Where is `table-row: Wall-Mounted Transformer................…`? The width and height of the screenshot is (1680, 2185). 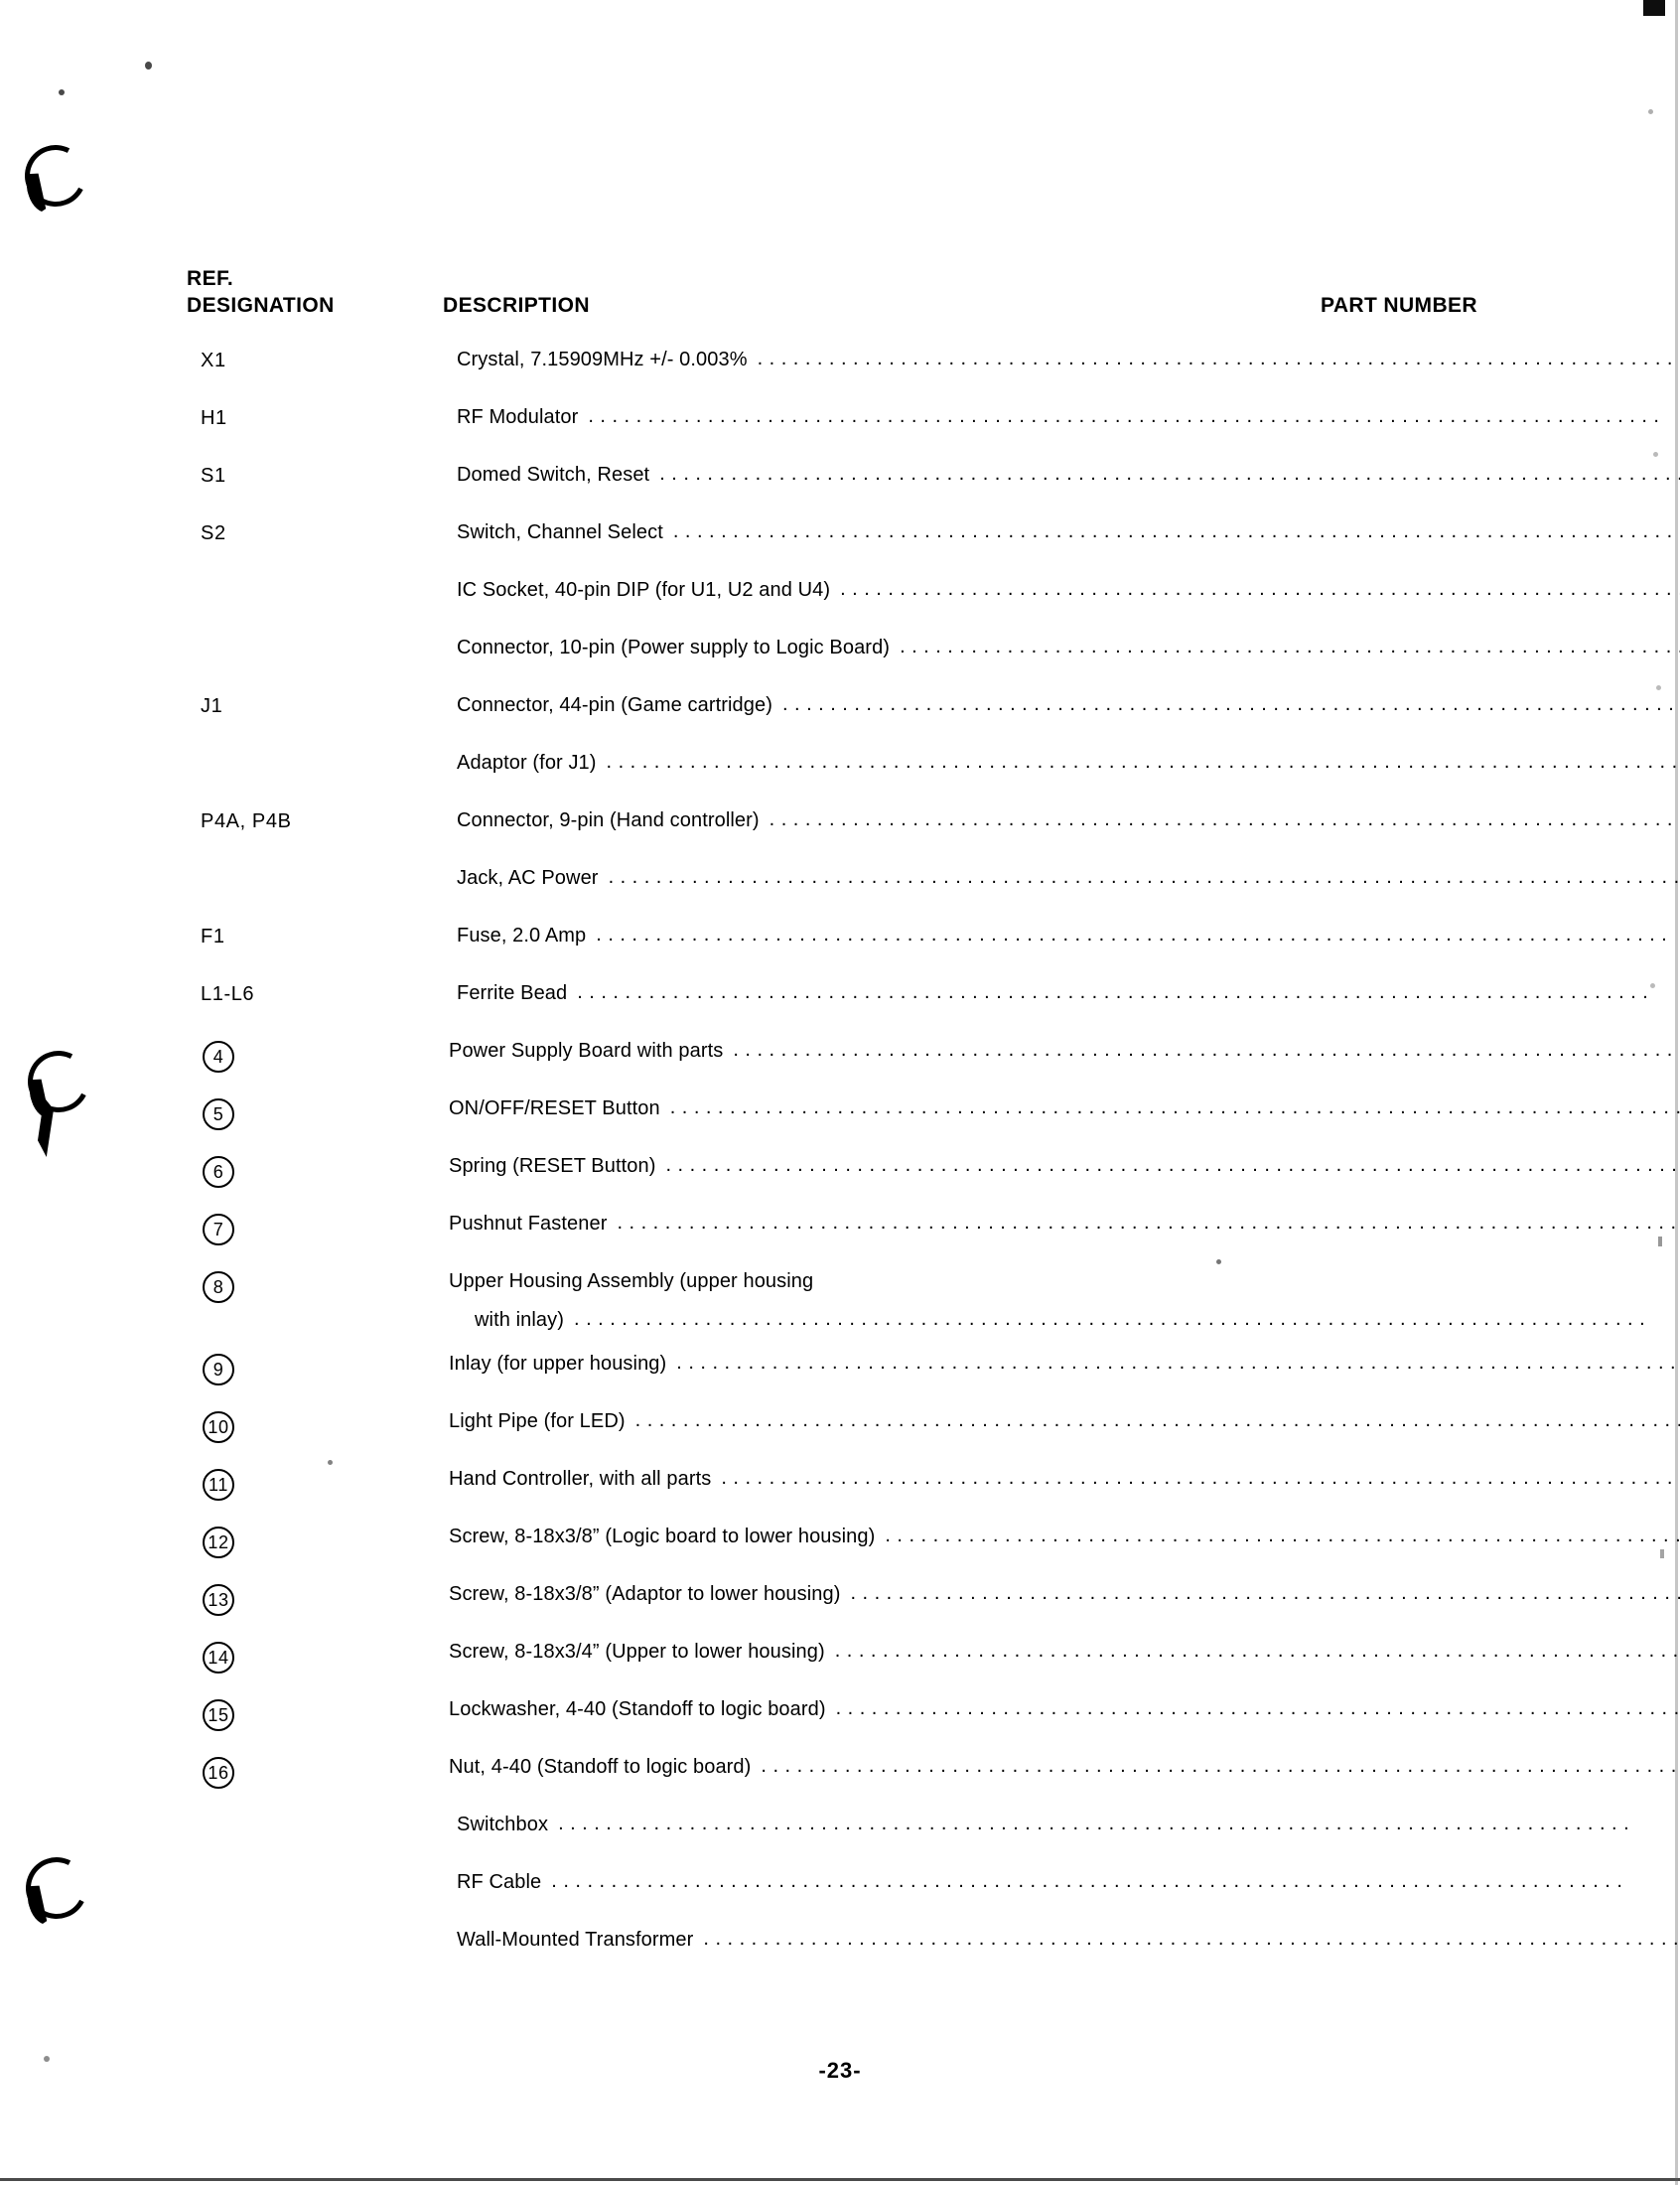
table-row: Wall-Mounted Transformer................… is located at coordinates (933, 1947).